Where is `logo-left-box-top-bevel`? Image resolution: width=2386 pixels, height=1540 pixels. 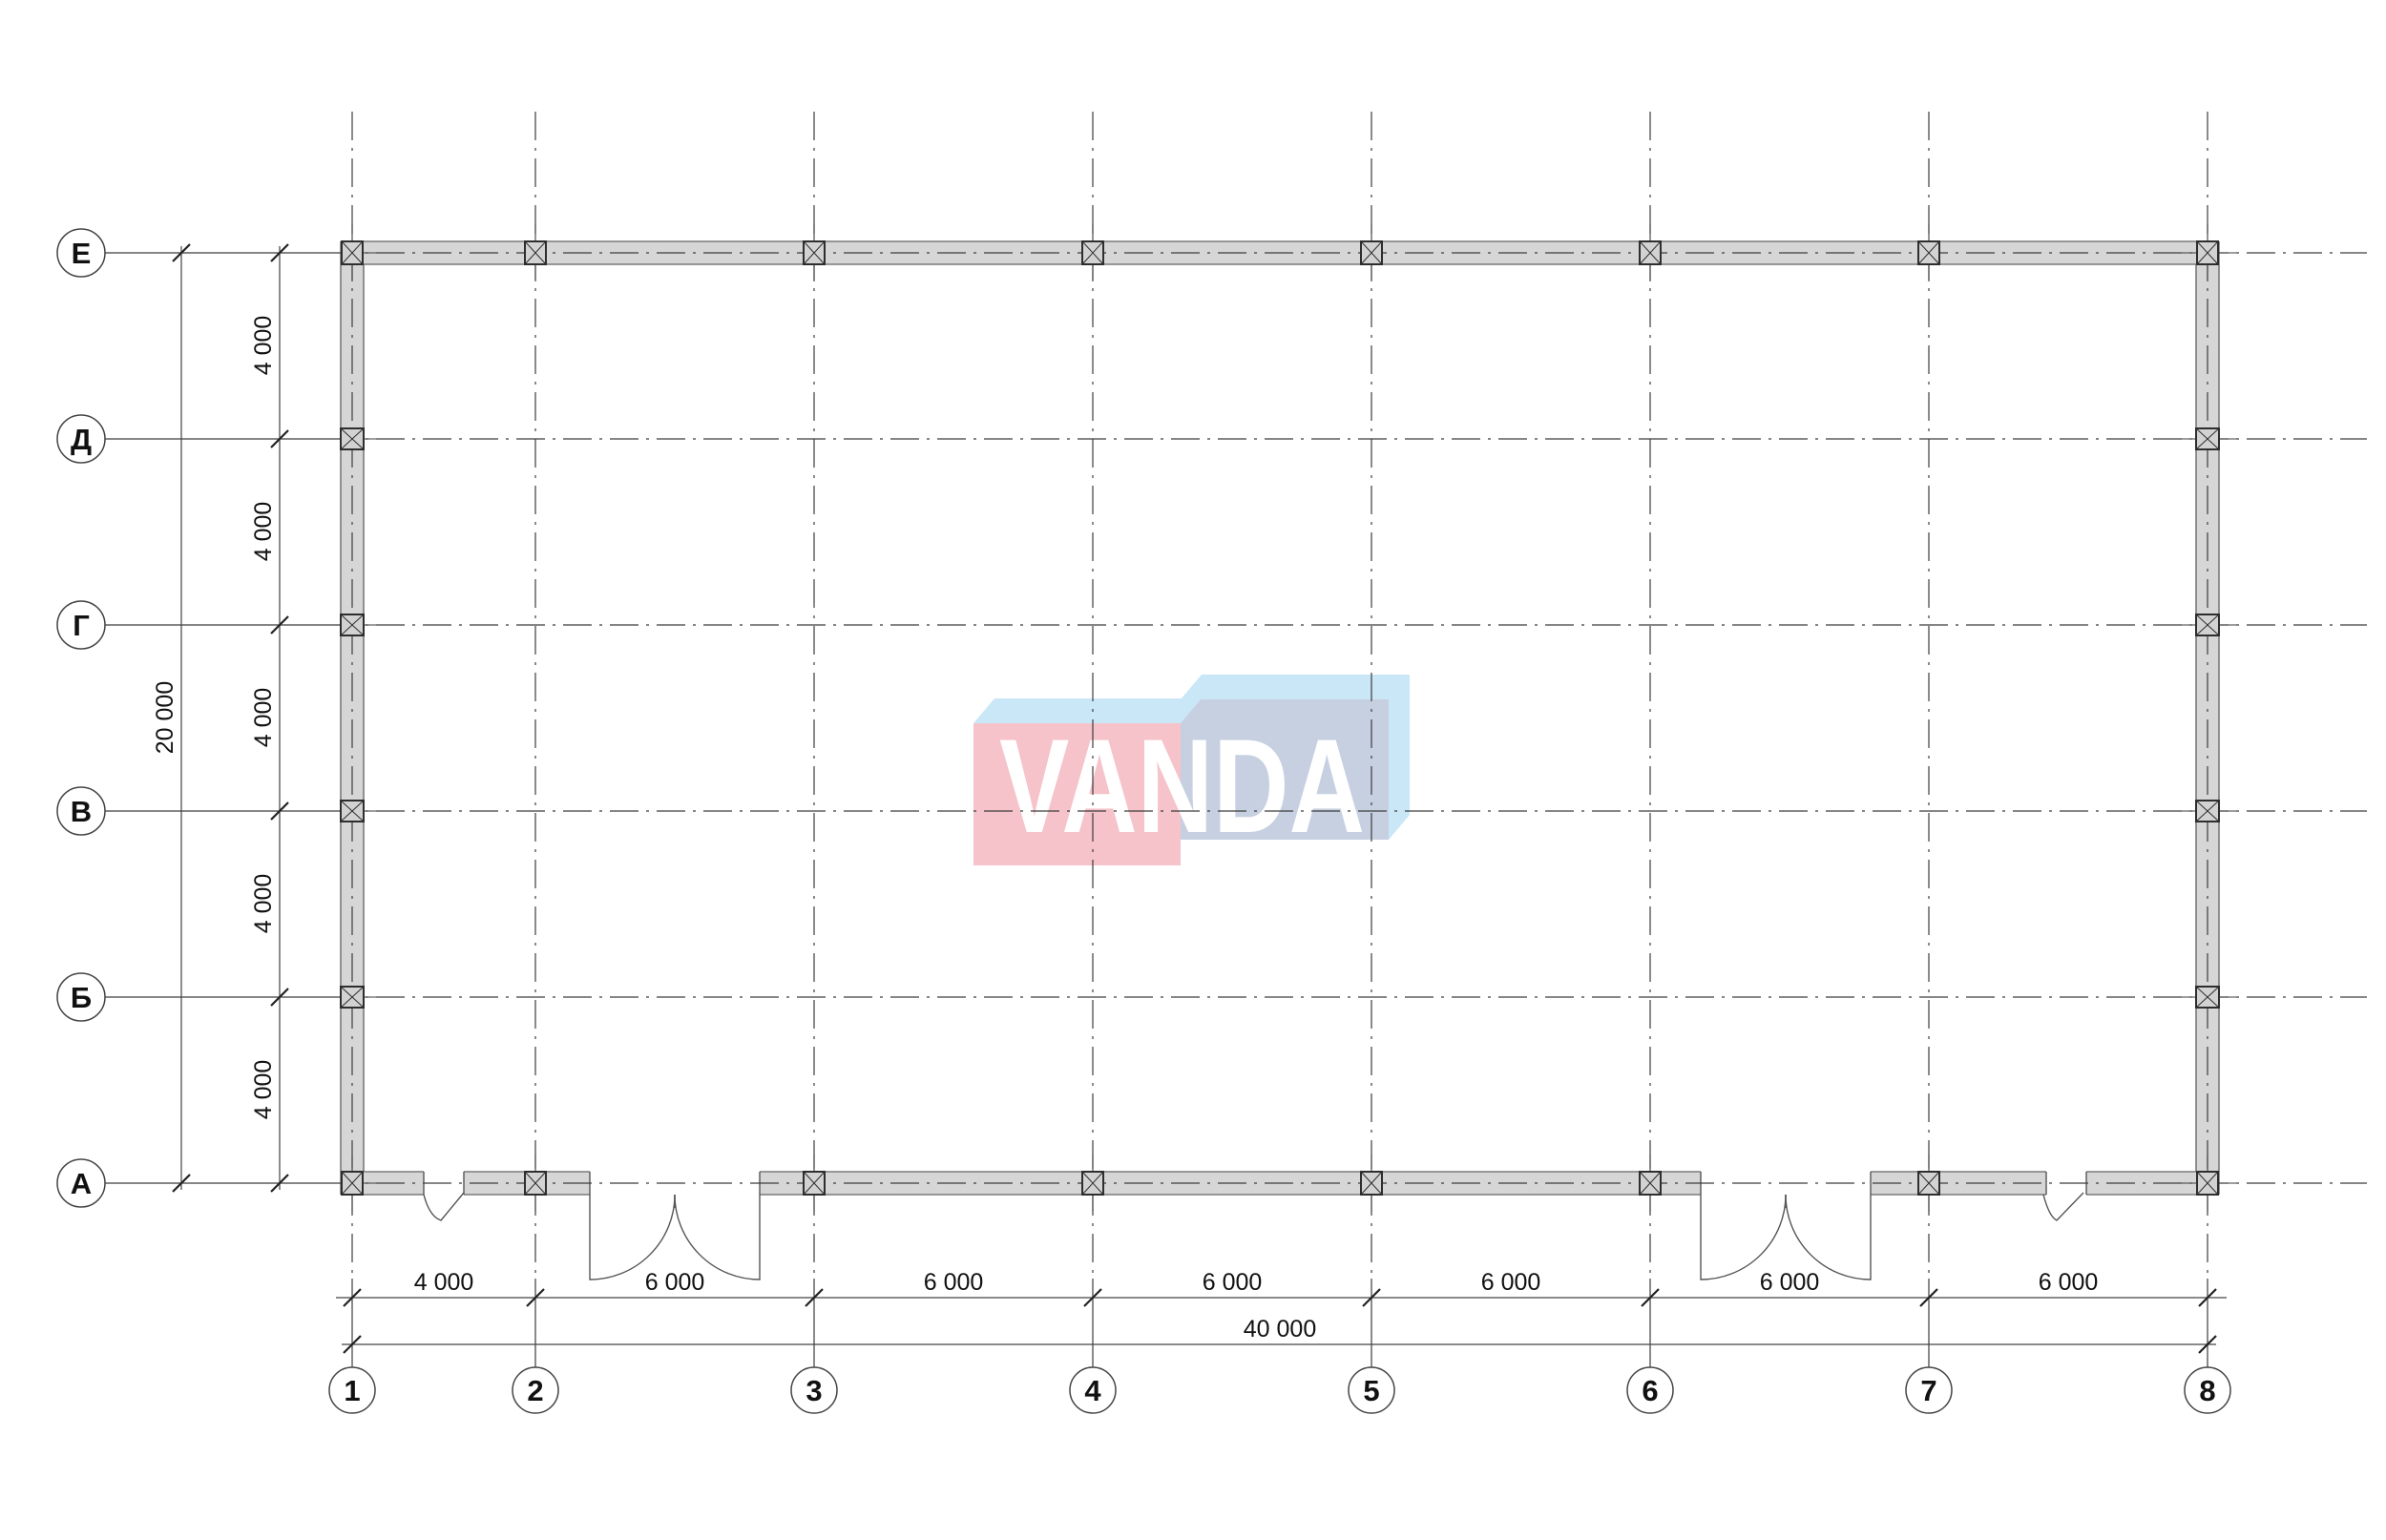
logo-left-box-top-bevel is located at coordinates (1088, 711).